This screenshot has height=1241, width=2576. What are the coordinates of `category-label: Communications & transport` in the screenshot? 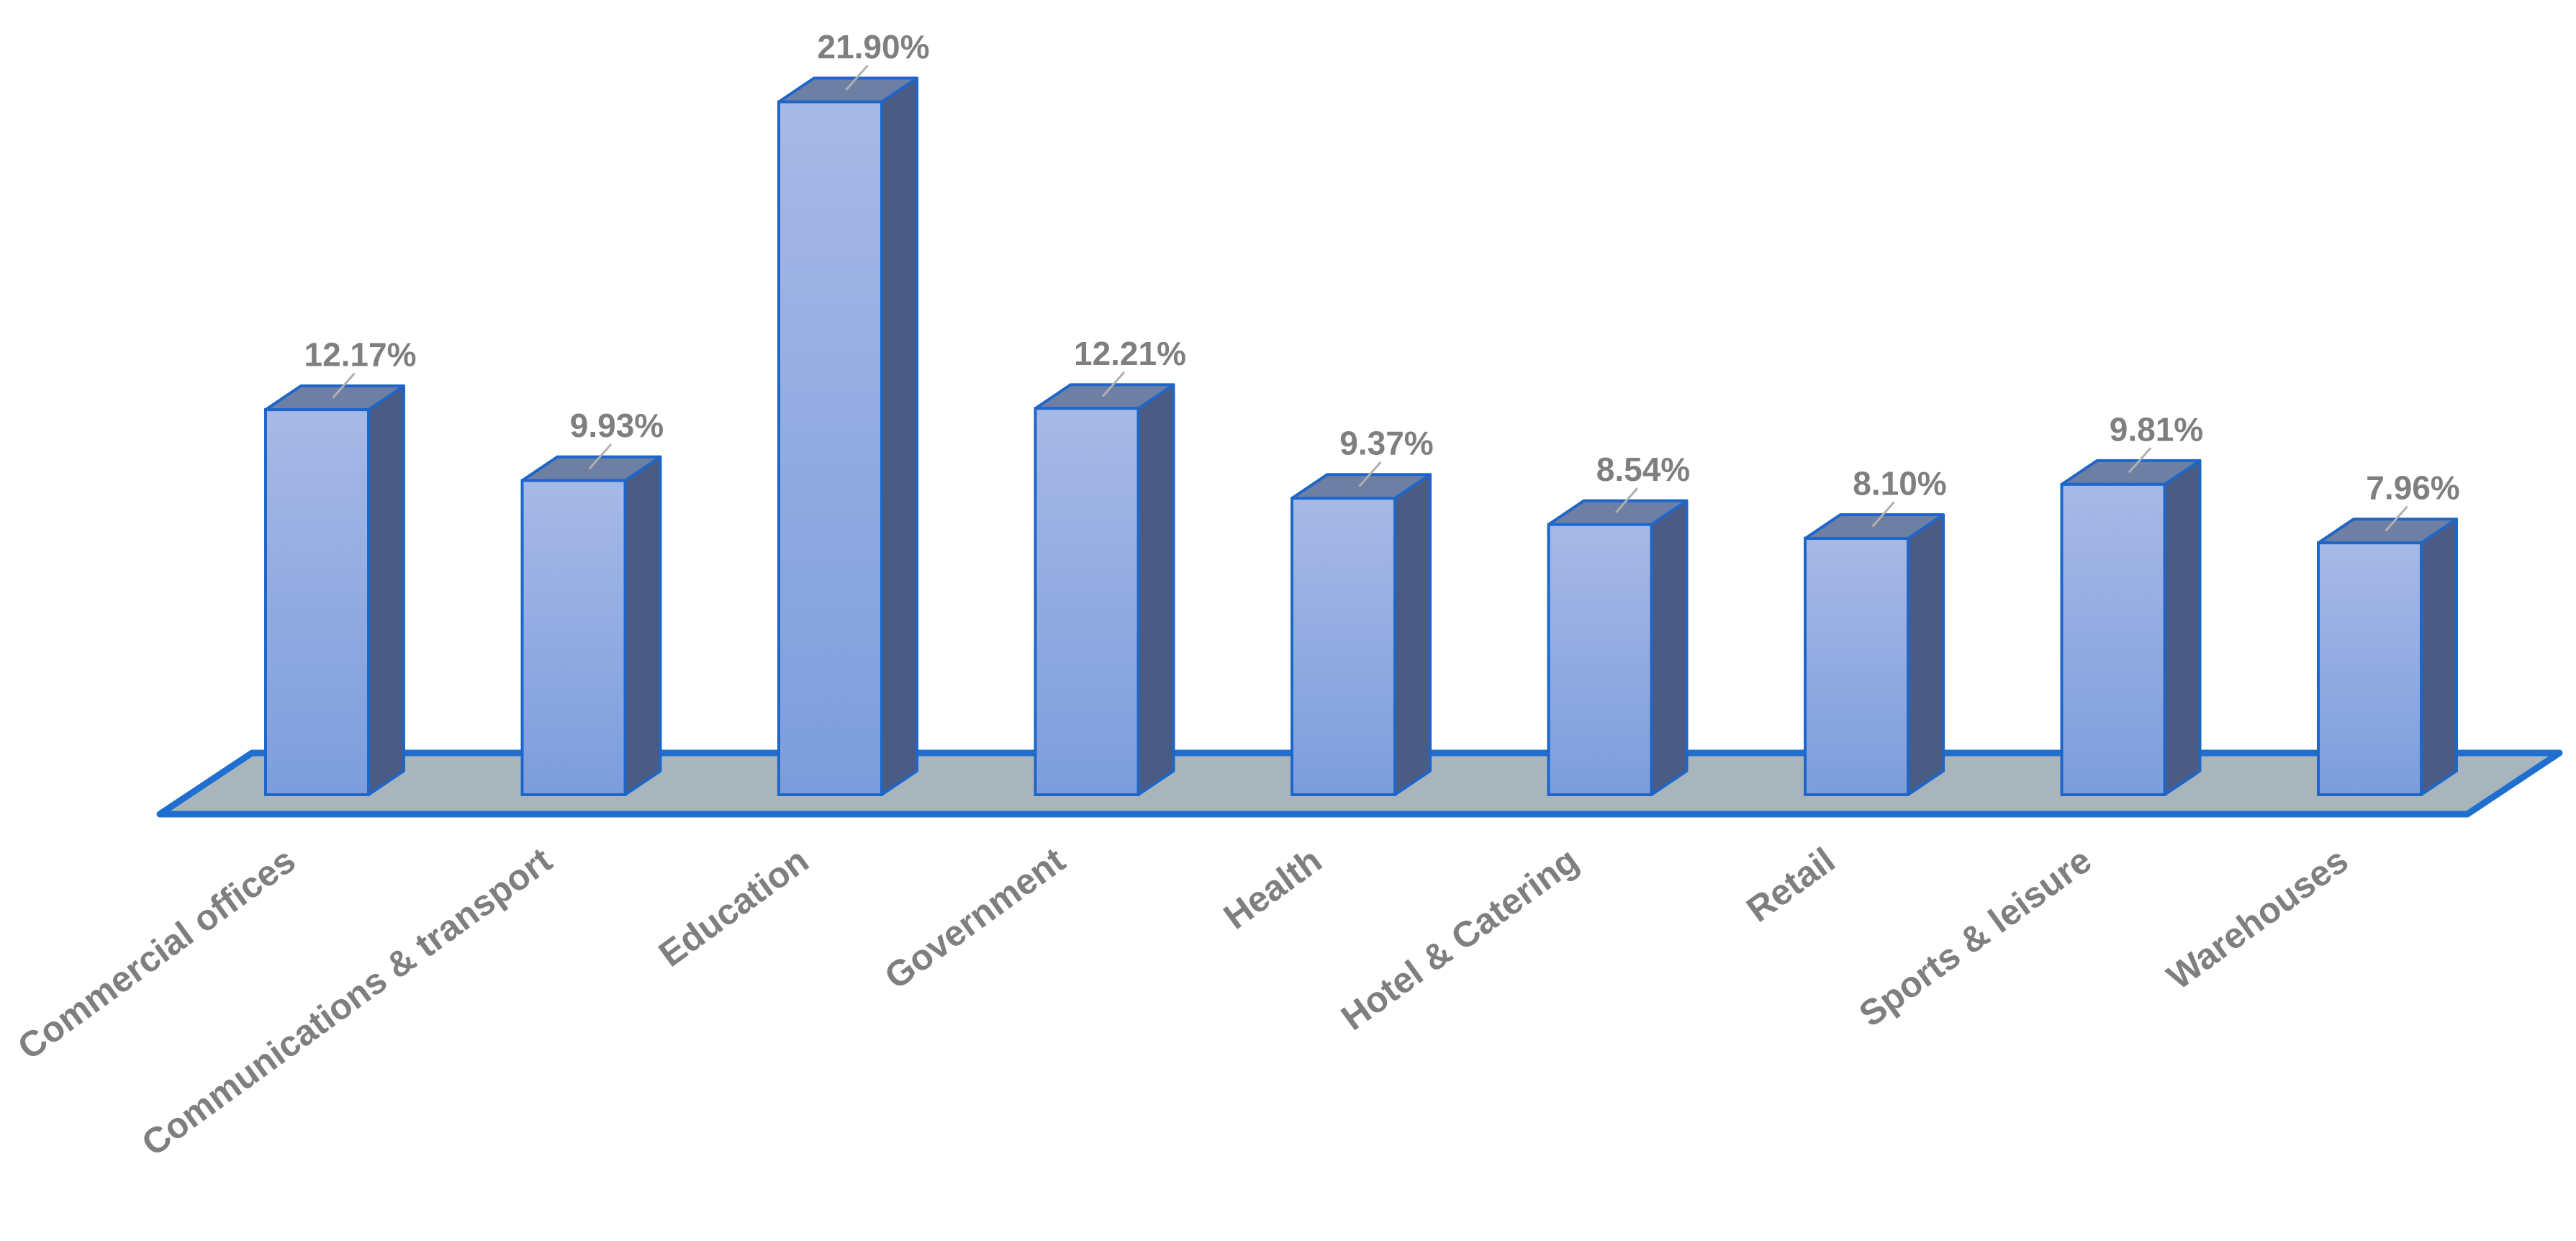 It's located at (348, 1001).